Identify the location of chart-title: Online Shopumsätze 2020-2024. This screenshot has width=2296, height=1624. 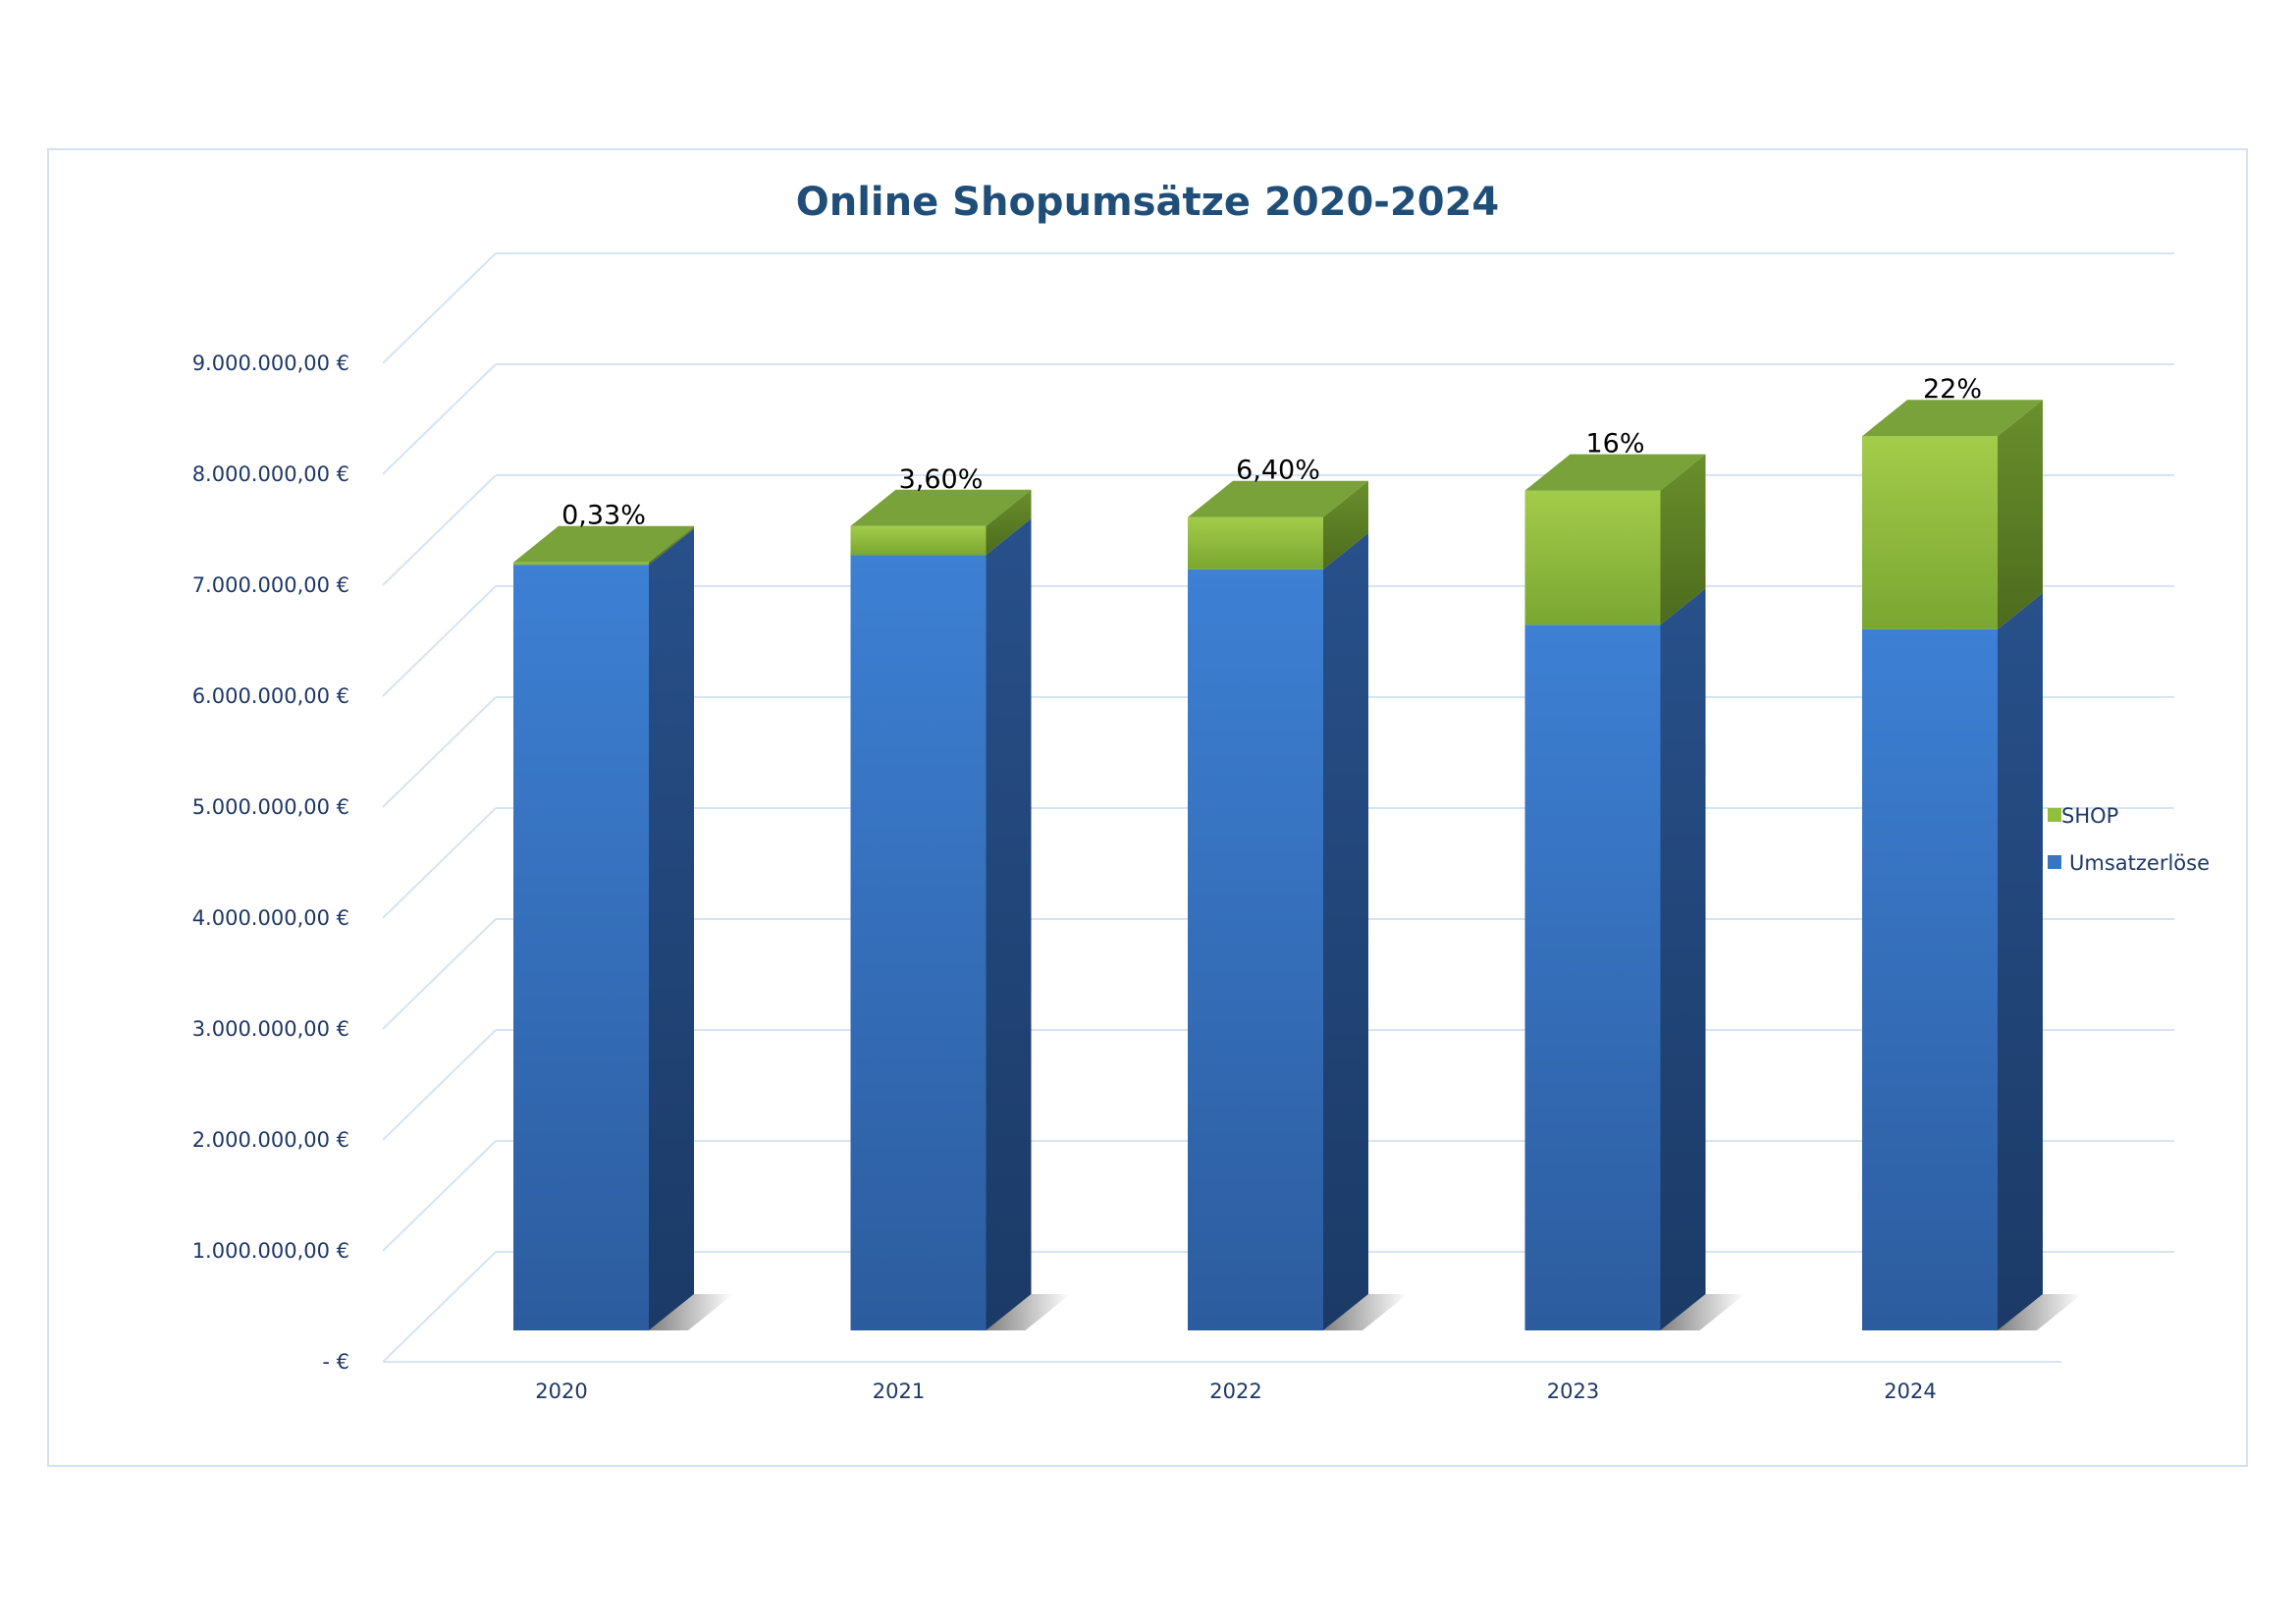
(1147, 202).